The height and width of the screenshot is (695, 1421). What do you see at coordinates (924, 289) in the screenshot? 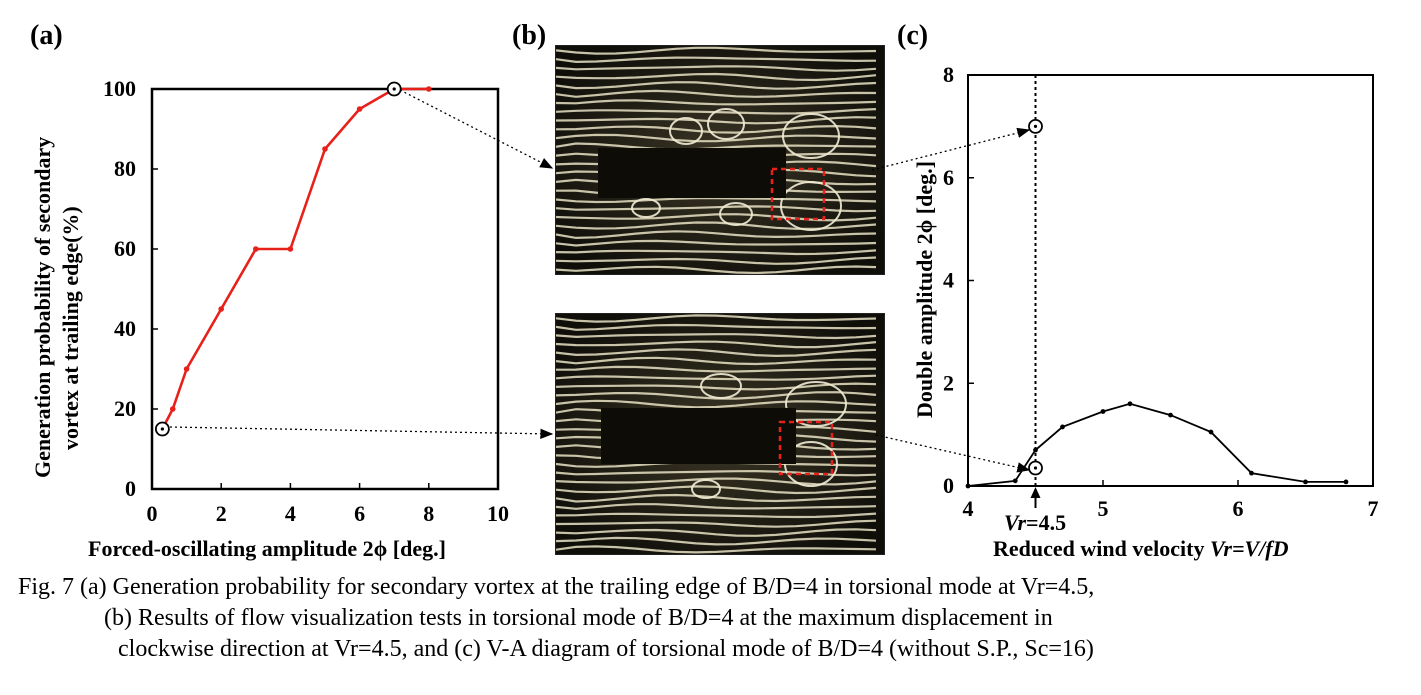
I see `chart-c-ylabel: Double amplitude 2ϕ [deg.]` at bounding box center [924, 289].